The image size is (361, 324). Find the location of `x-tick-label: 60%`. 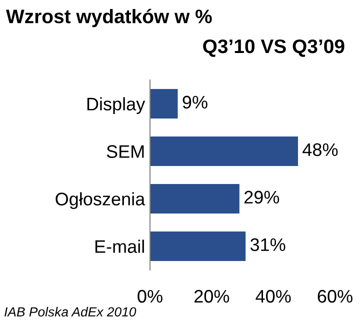

x-tick-label: 60% is located at coordinates (335, 296).